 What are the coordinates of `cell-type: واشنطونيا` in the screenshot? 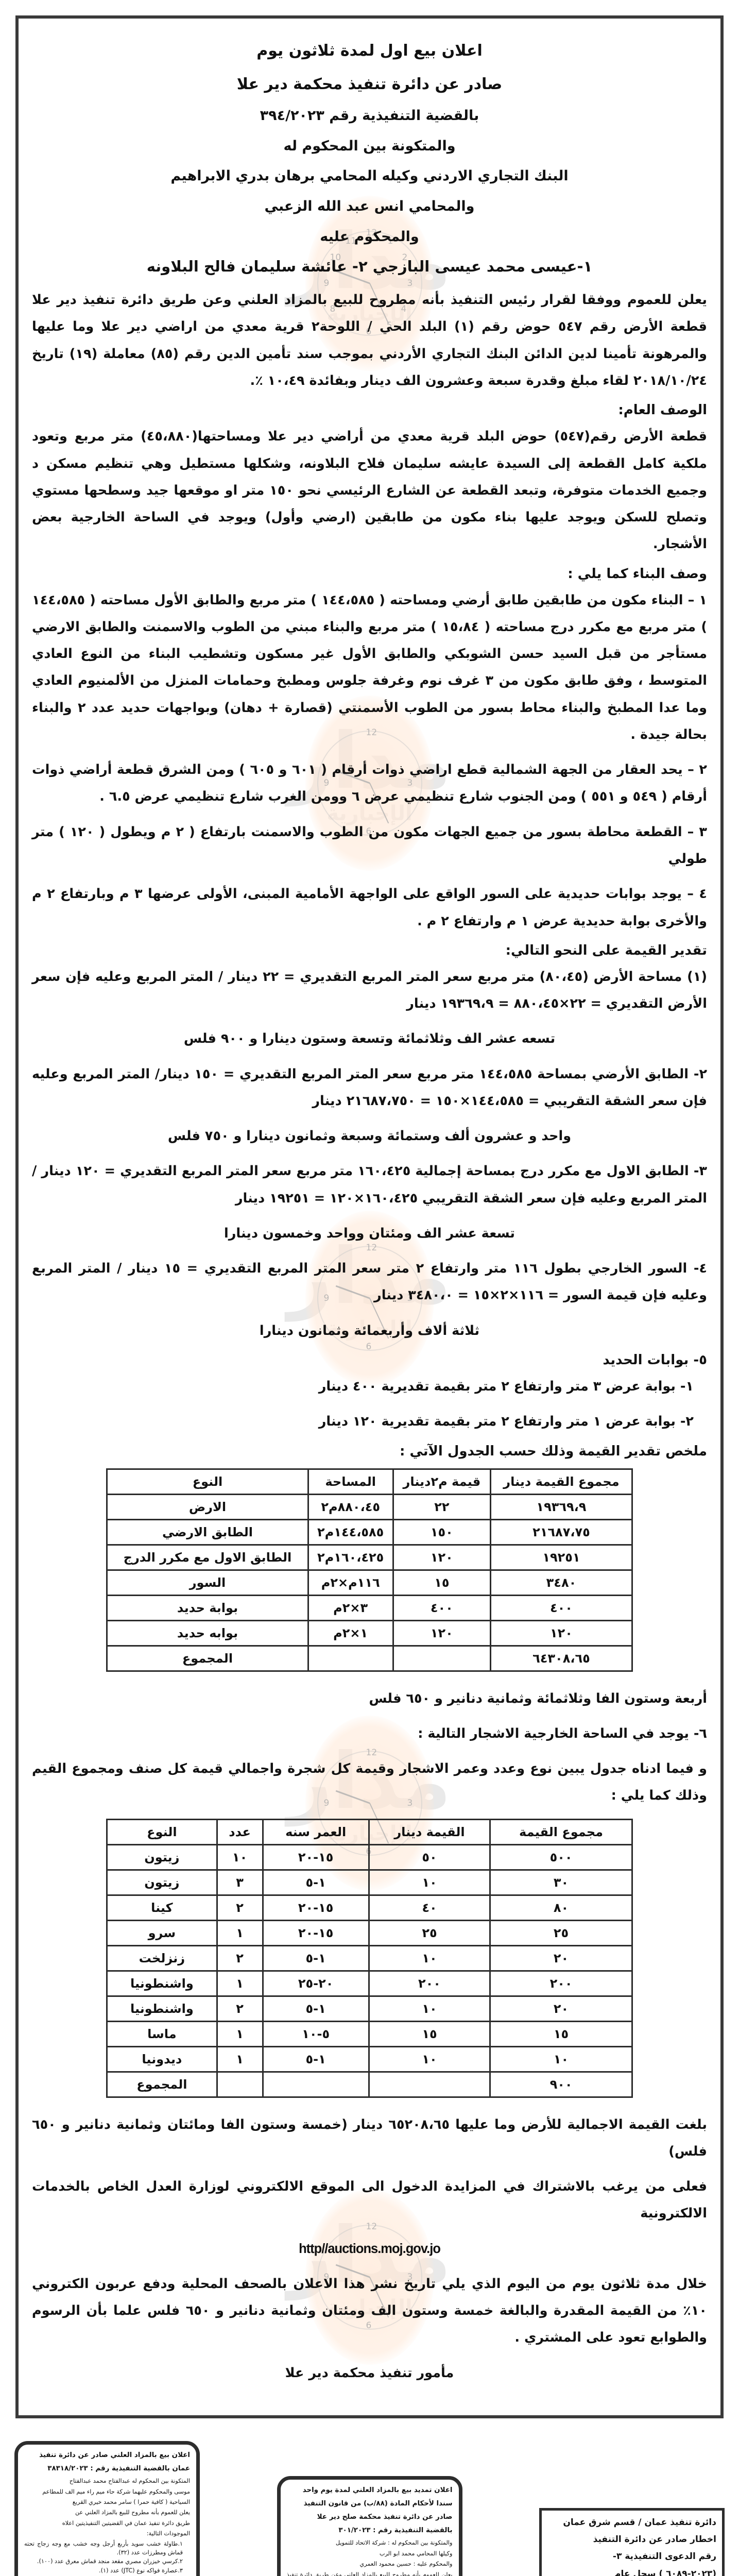 It's located at (162, 2008).